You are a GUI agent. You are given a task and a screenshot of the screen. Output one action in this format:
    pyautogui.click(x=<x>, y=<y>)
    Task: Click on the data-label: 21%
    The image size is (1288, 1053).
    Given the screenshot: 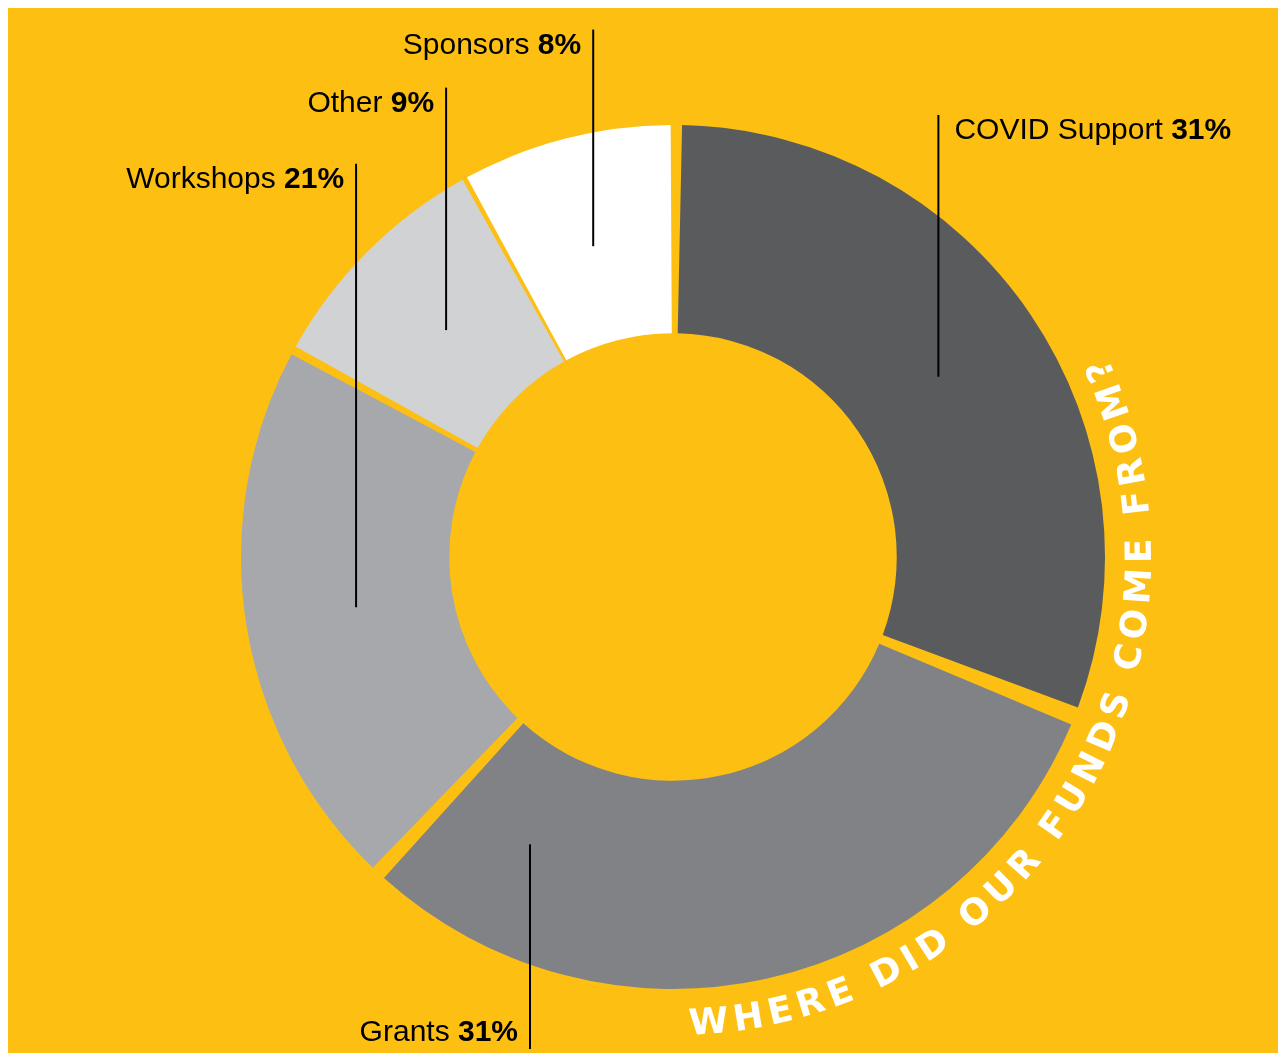 What is the action you would take?
    pyautogui.click(x=314, y=178)
    